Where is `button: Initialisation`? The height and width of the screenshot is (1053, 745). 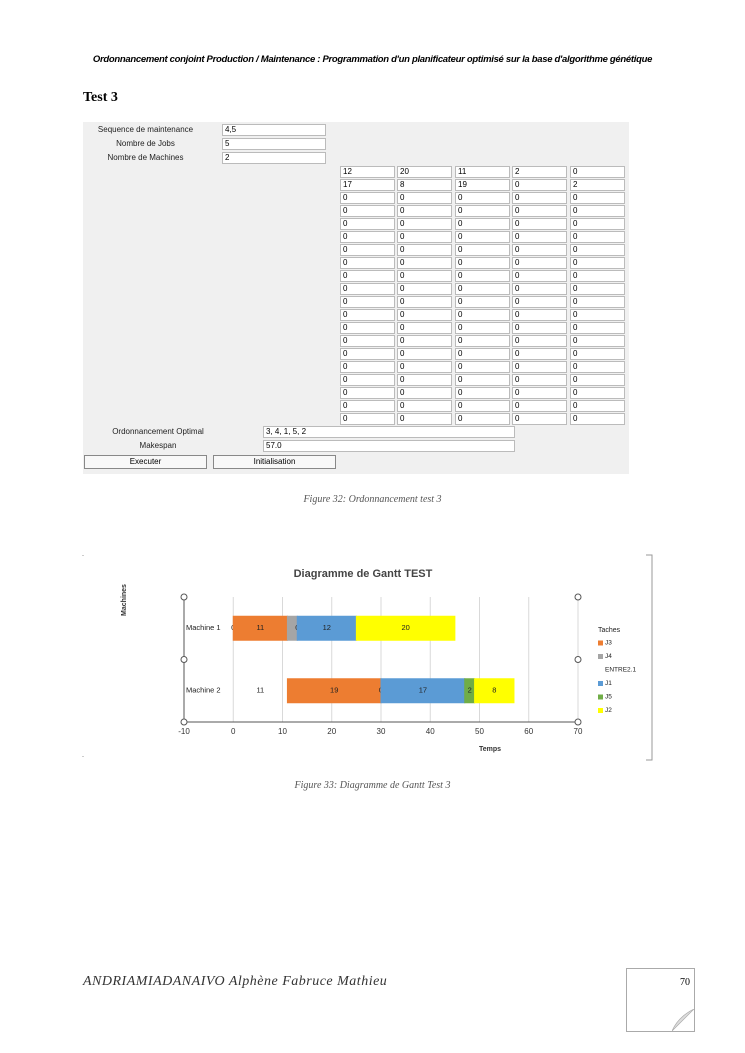
button: Initialisation is located at coordinates (274, 462).